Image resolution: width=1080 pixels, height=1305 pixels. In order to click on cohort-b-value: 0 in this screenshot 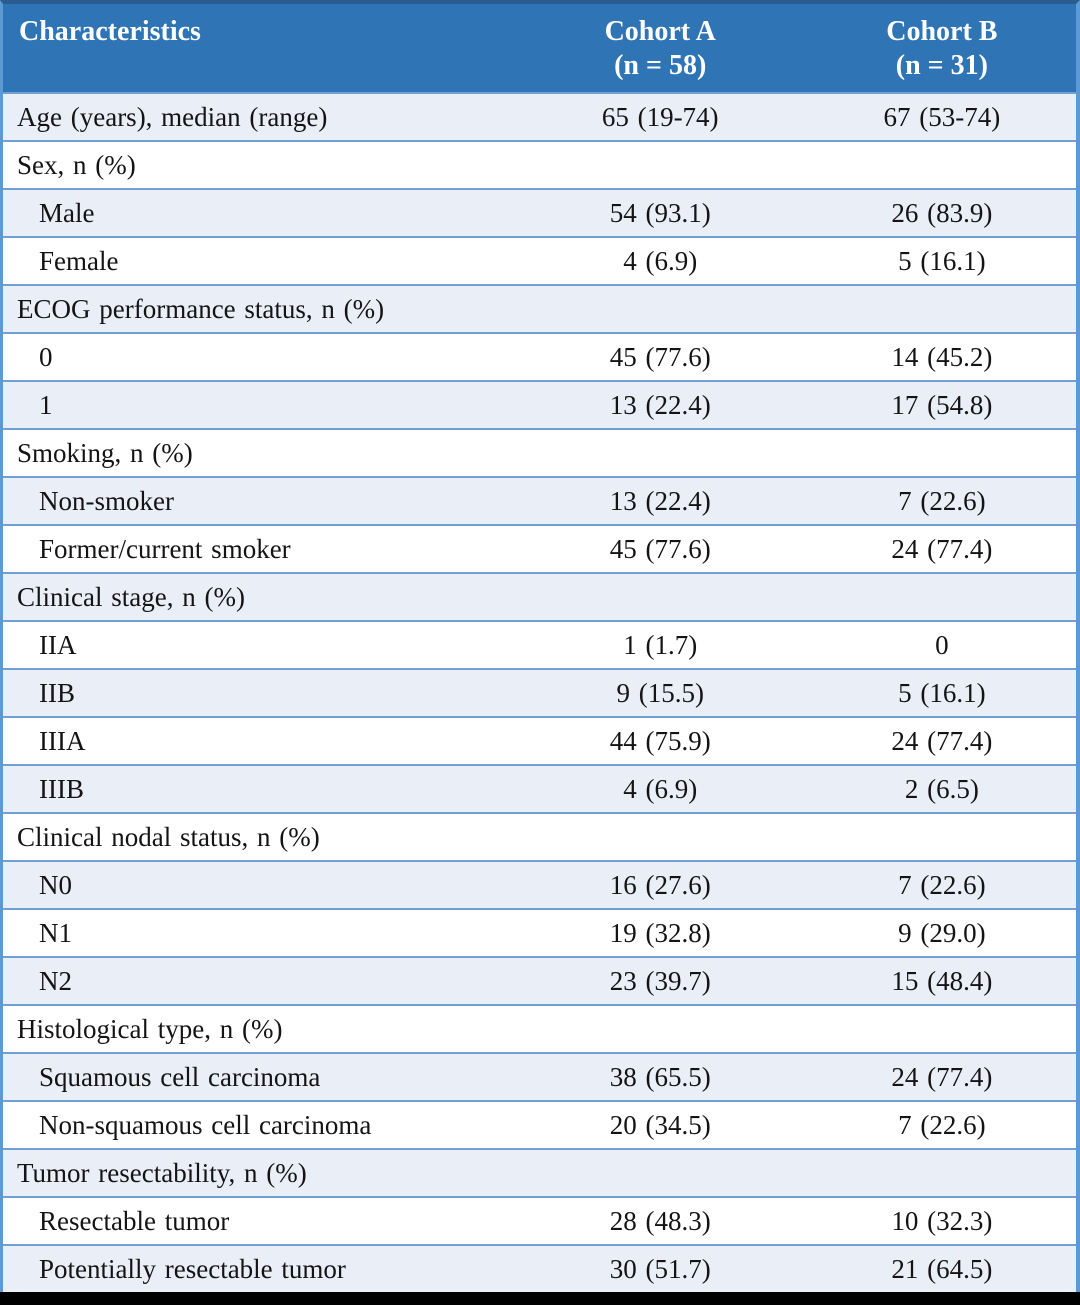, I will do `click(942, 644)`.